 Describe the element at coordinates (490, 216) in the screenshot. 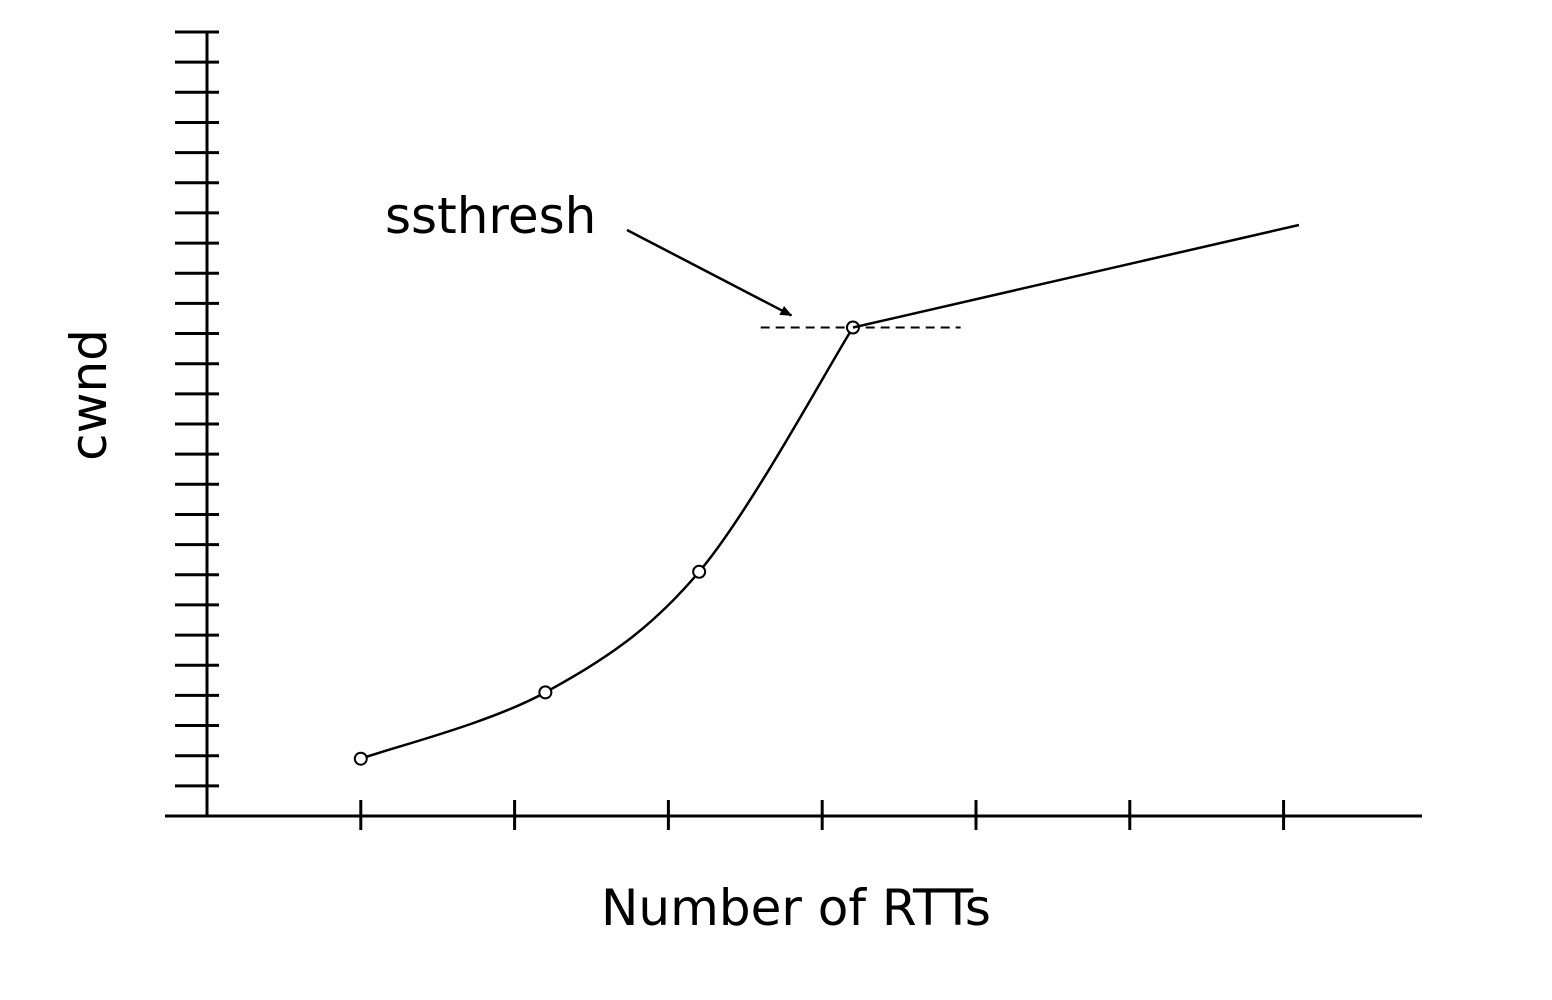

I see `annotation-label: ssthresh` at that location.